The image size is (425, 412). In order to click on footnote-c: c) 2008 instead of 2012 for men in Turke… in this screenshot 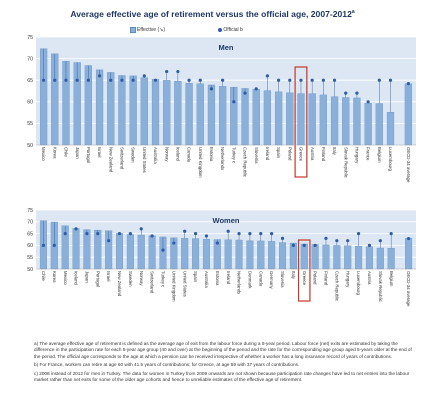, I will do `click(222, 376)`.